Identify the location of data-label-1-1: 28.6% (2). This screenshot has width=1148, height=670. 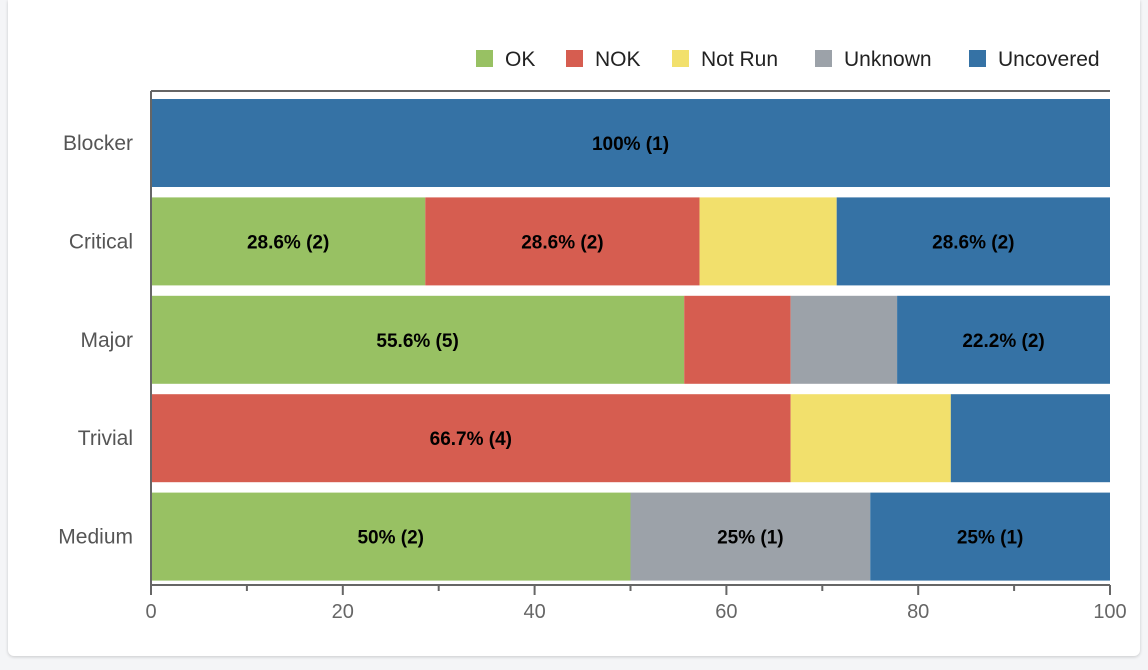
(562, 242).